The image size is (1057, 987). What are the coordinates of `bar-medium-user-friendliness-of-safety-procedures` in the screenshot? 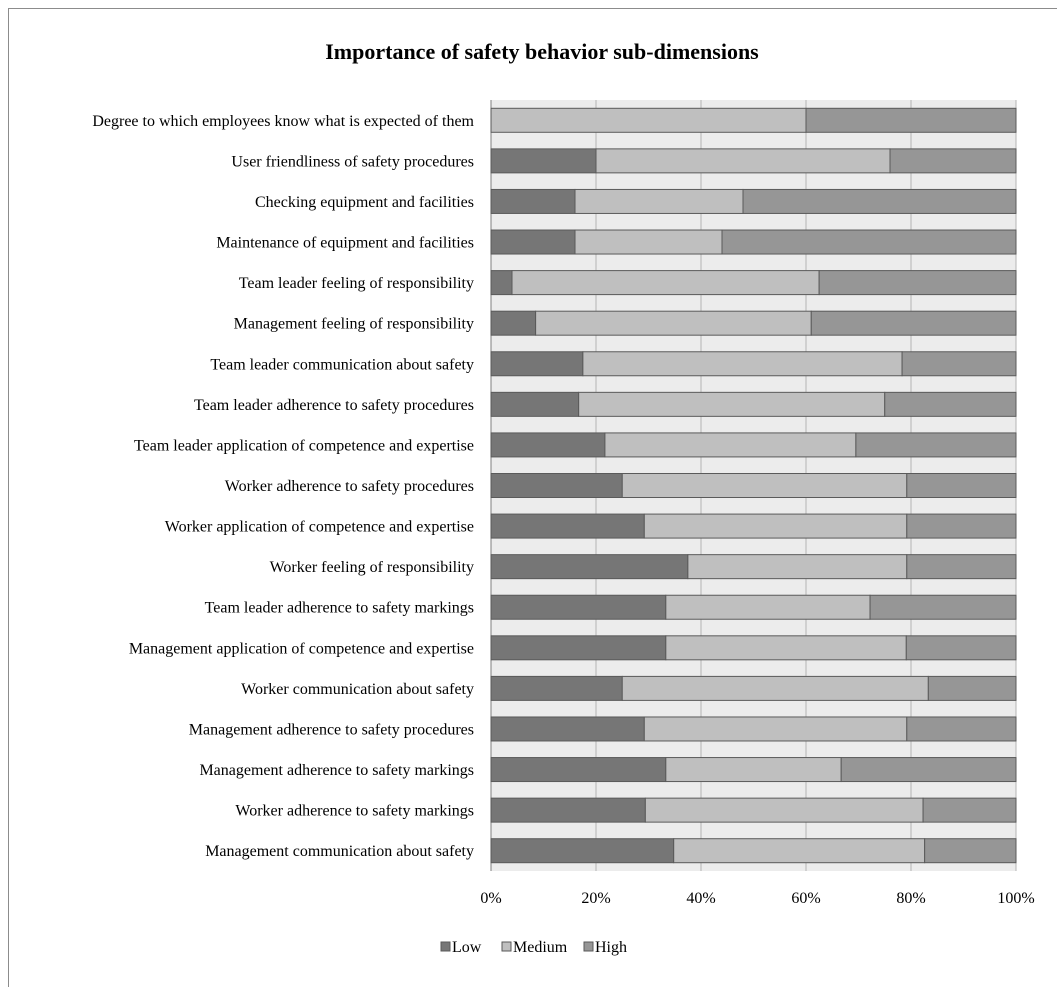 It's located at (743, 161).